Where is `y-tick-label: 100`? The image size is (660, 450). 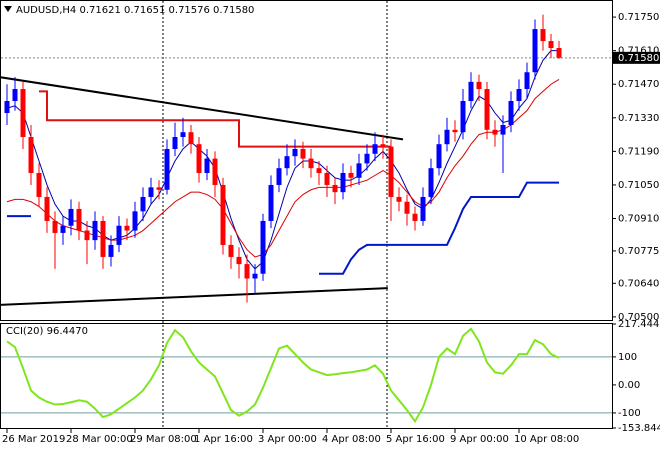
y-tick-label: 100 is located at coordinates (627, 357).